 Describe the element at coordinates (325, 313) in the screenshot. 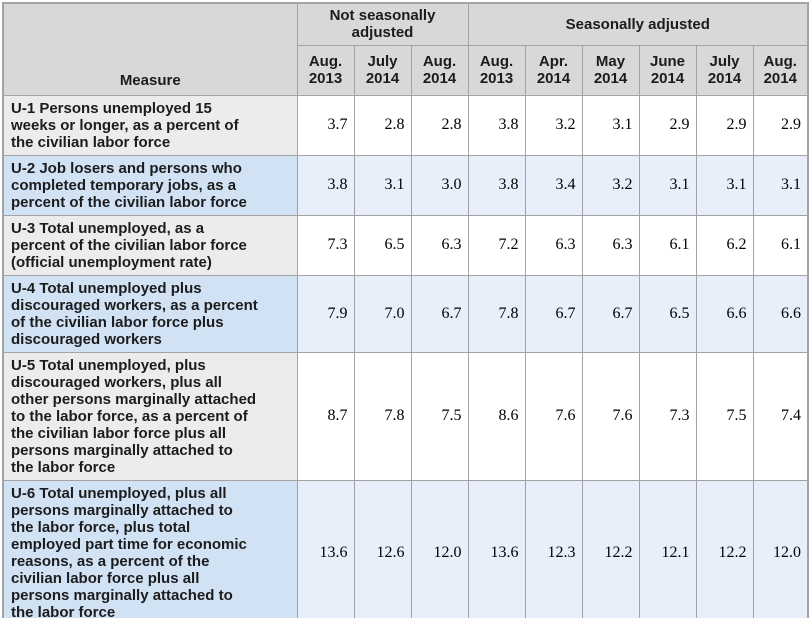

I see `value-cell: 7.9` at that location.